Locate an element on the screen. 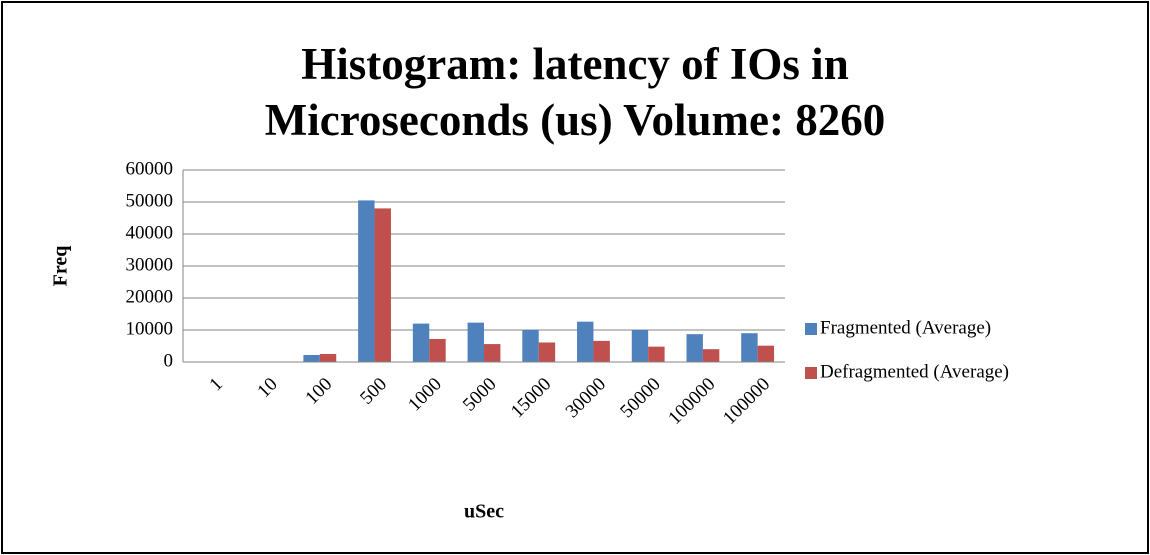  x-tick-label: 30000 is located at coordinates (586, 398).